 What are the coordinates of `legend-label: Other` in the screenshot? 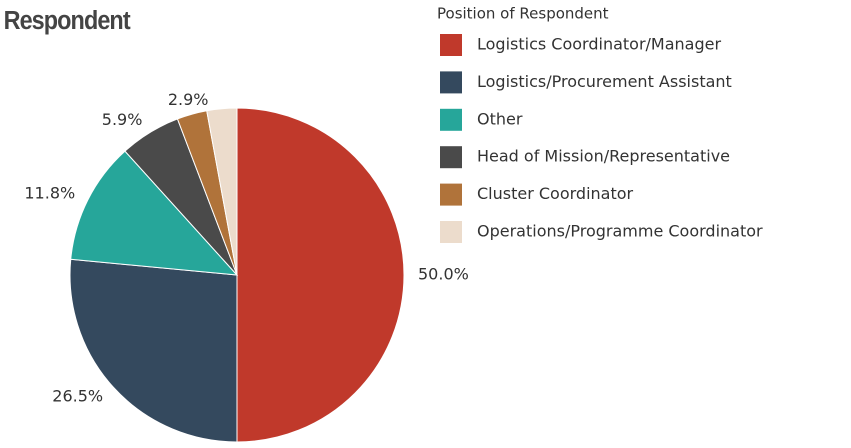 It's located at (500, 118).